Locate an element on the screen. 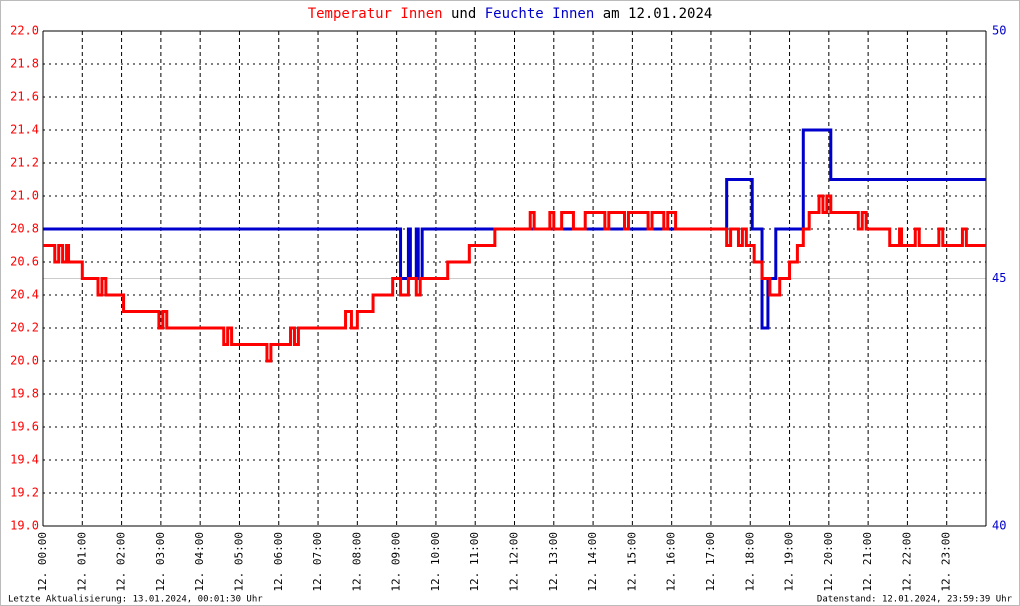 The height and width of the screenshot is (606, 1020). x-tick-label: 12. 16:00 is located at coordinates (671, 562).